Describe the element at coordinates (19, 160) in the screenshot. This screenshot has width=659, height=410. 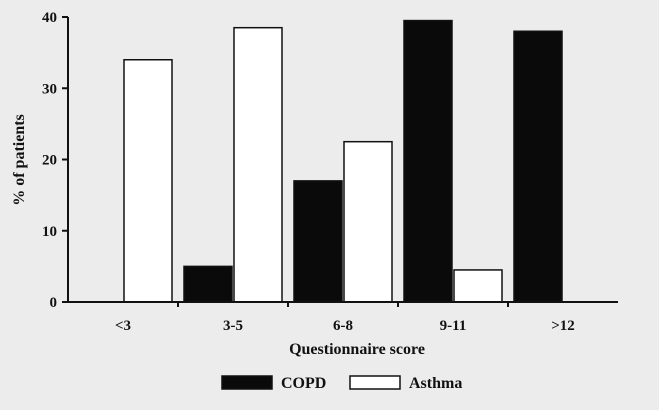
I see `y-axis-label: % of patients` at that location.